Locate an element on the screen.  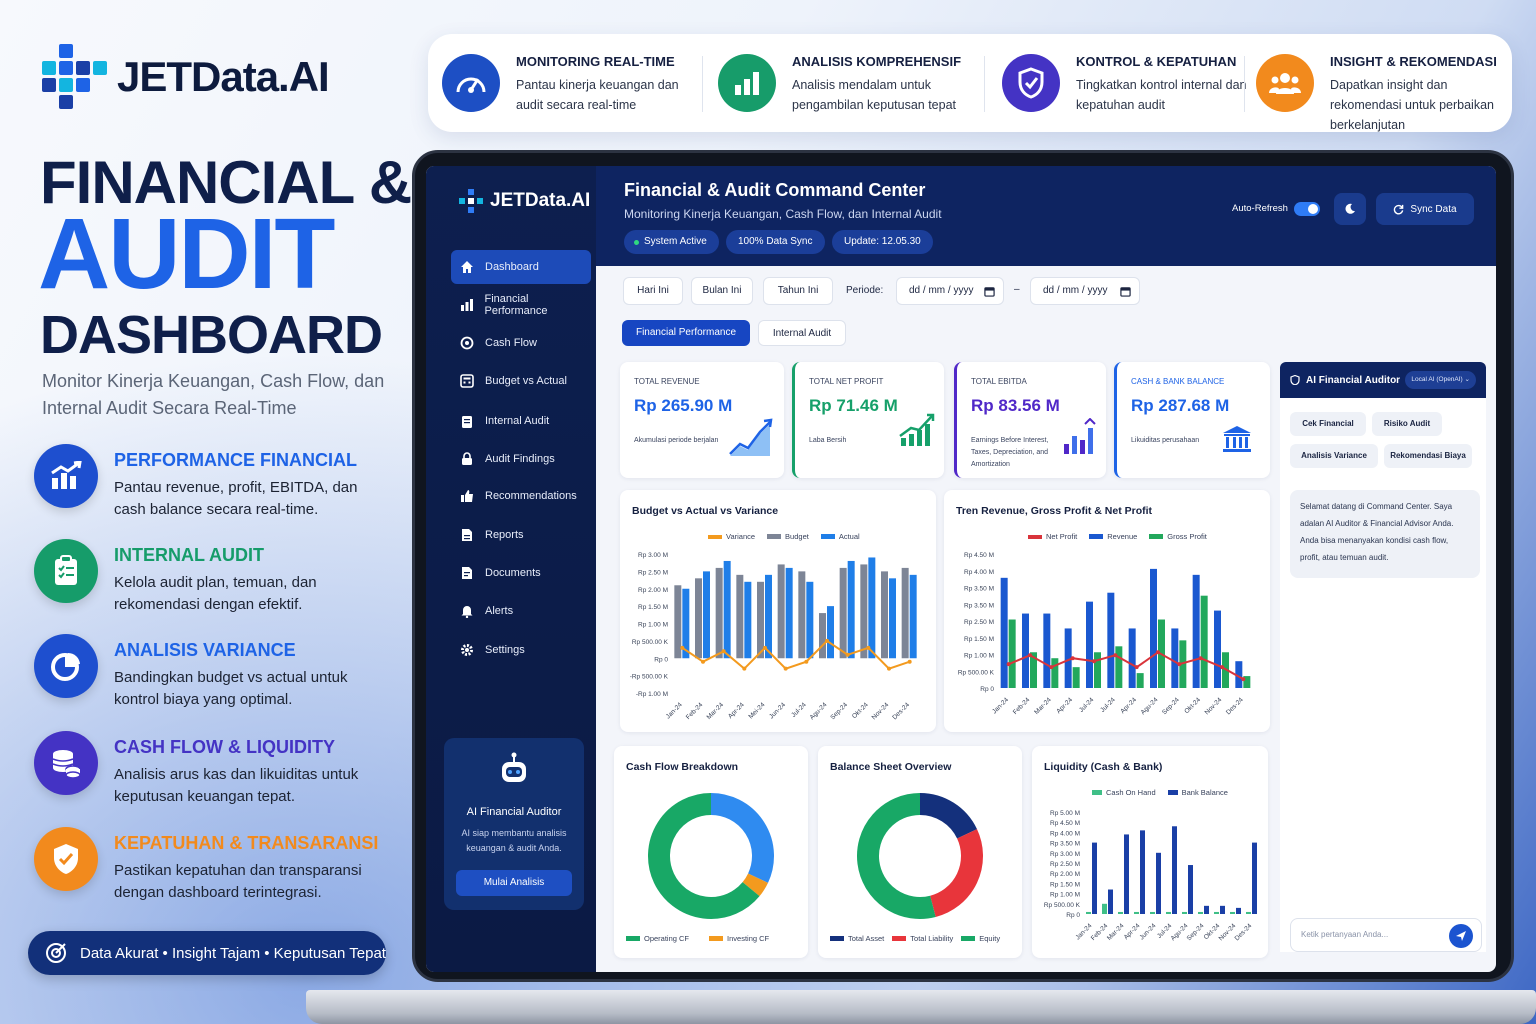
x-tick-label: Apr-24 is located at coordinates (736, 710).